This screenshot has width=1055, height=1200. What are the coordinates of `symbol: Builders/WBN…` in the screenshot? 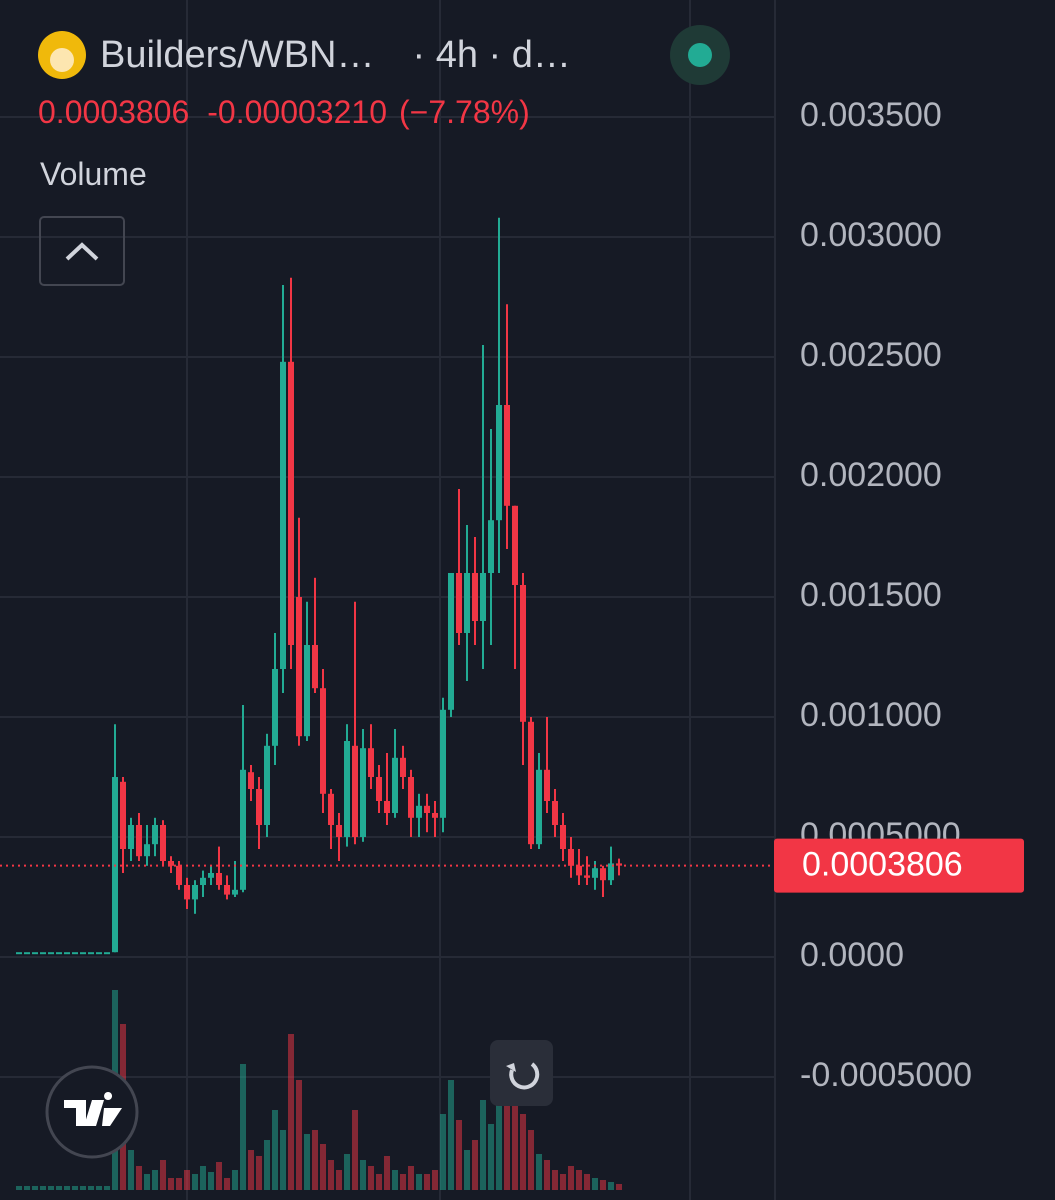 It's located at (237, 54).